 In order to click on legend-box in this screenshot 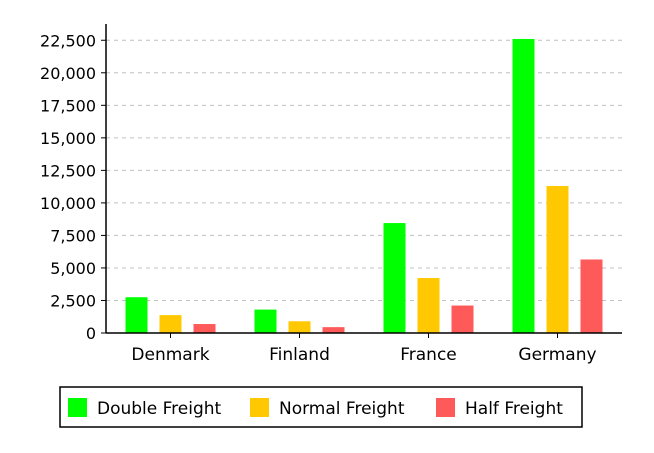, I will do `click(321, 407)`.